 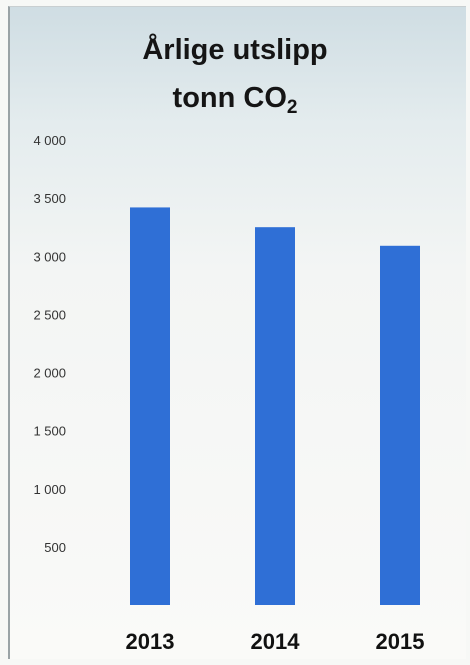 I want to click on y-tick-label: 500, so click(x=55, y=547).